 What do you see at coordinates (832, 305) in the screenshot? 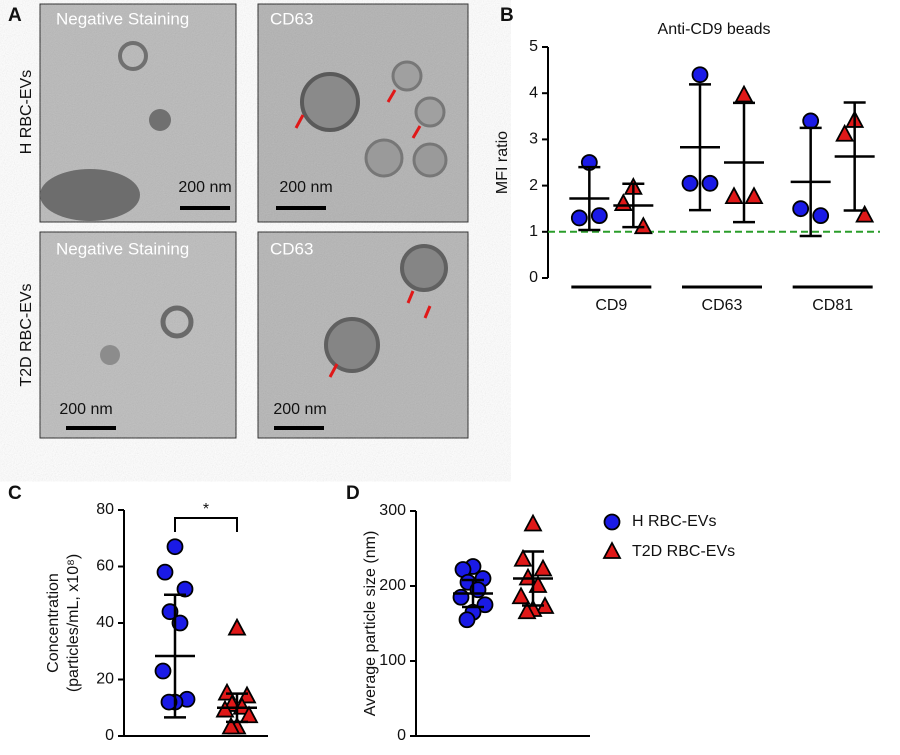
I see `x-tick-label: CD81` at bounding box center [832, 305].